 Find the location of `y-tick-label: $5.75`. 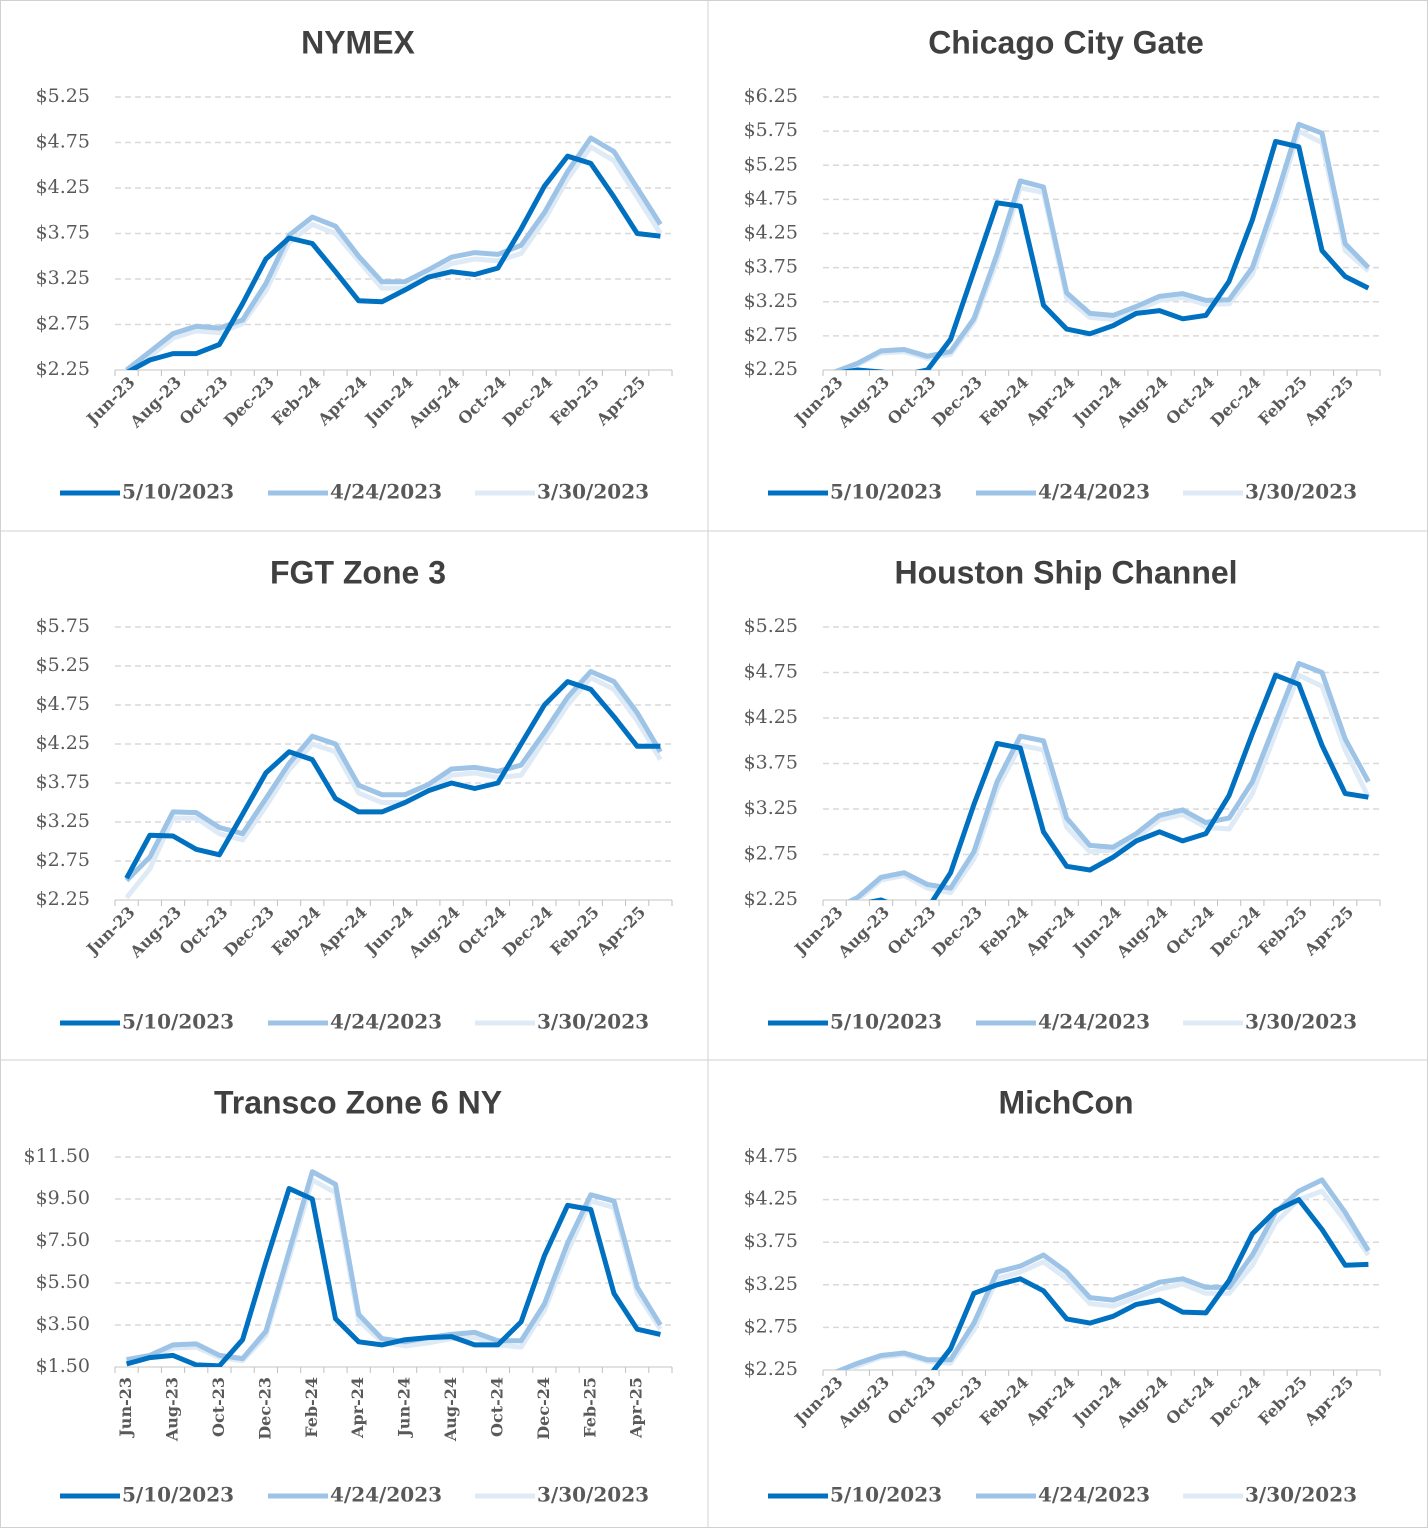

y-tick-label: $5.75 is located at coordinates (771, 130).